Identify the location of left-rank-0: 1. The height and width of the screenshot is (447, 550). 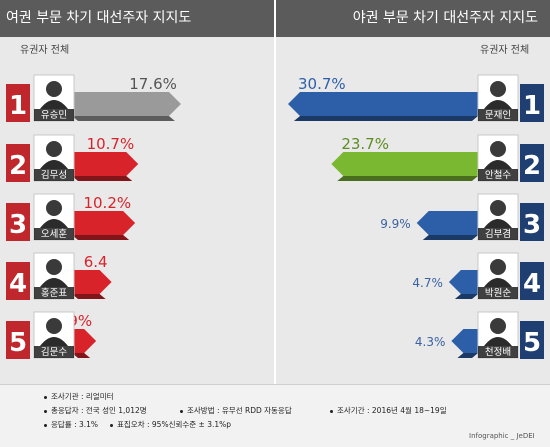
(18, 106).